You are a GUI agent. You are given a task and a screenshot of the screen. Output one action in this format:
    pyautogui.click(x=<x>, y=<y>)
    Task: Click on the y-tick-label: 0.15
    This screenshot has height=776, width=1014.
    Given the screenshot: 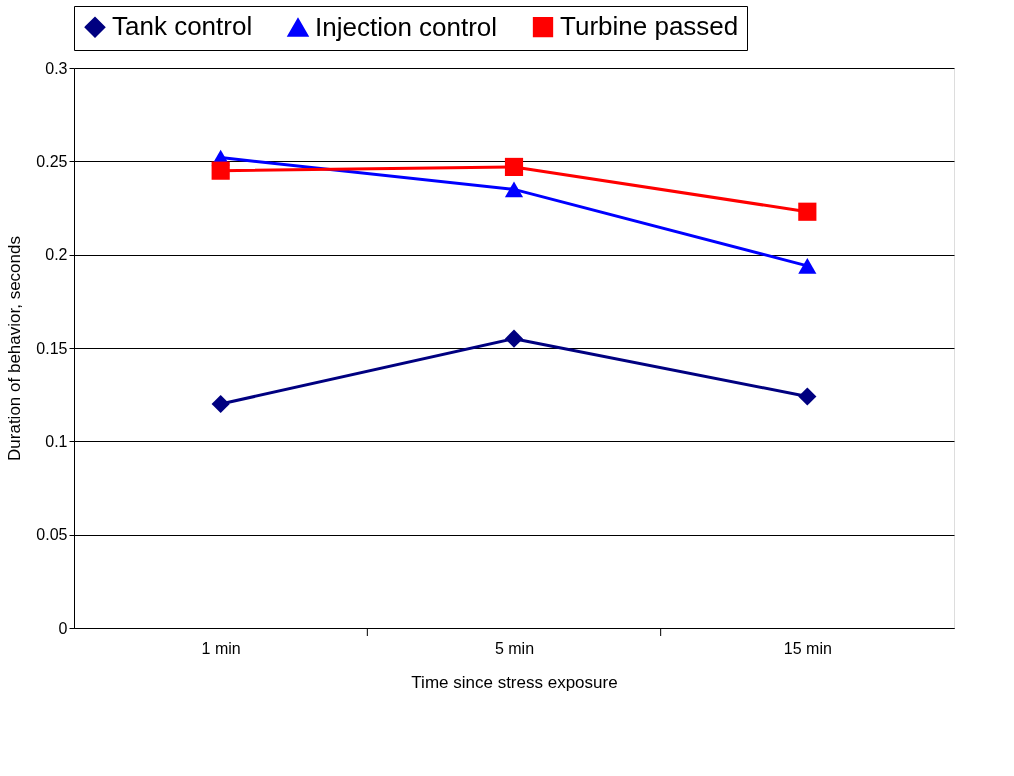 What is the action you would take?
    pyautogui.click(x=52, y=348)
    